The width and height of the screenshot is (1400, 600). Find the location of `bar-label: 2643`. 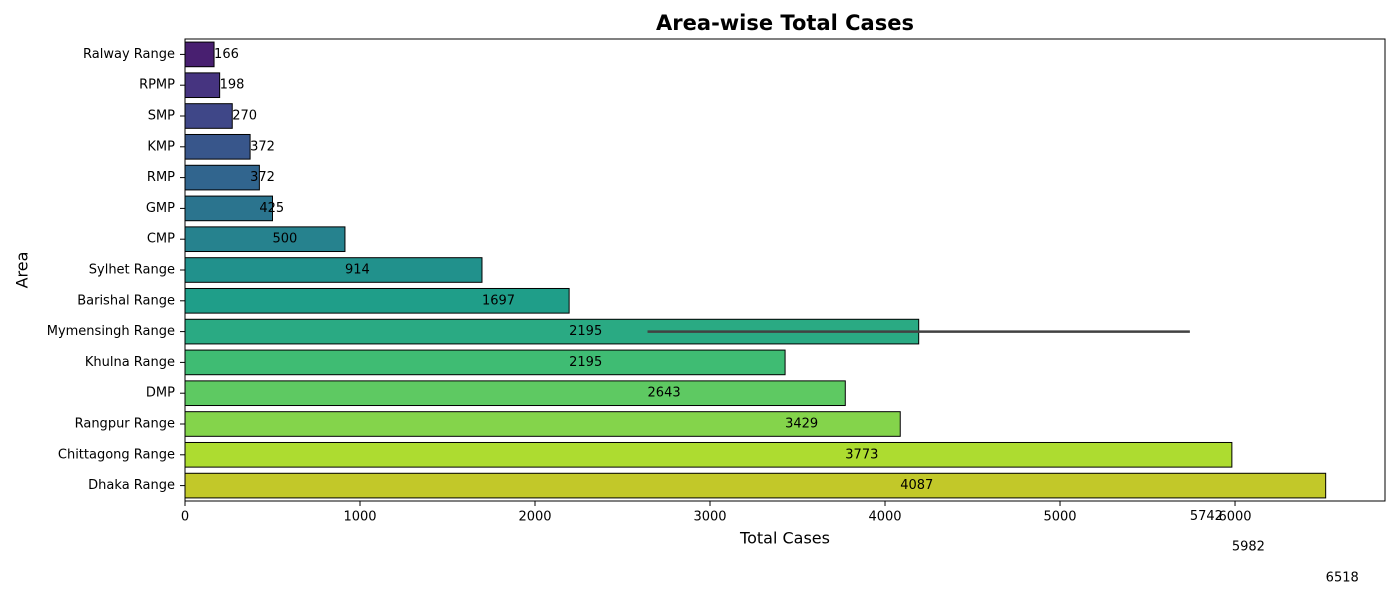

bar-label: 2643 is located at coordinates (664, 393).